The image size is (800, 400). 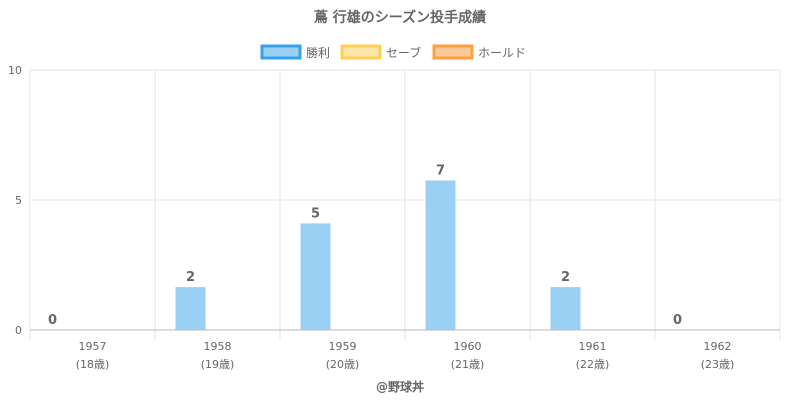 I want to click on bar-1961, so click(x=565, y=308).